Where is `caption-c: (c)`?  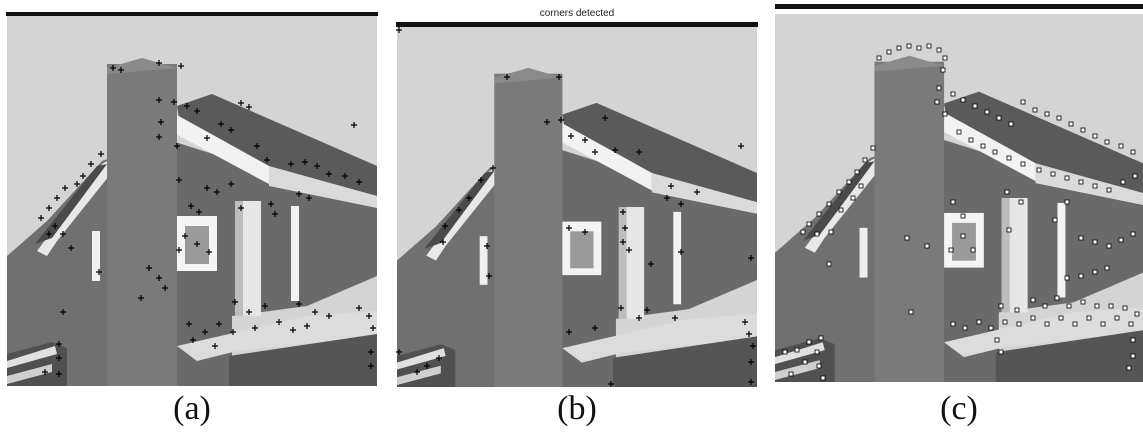 caption-c: (c) is located at coordinates (959, 408).